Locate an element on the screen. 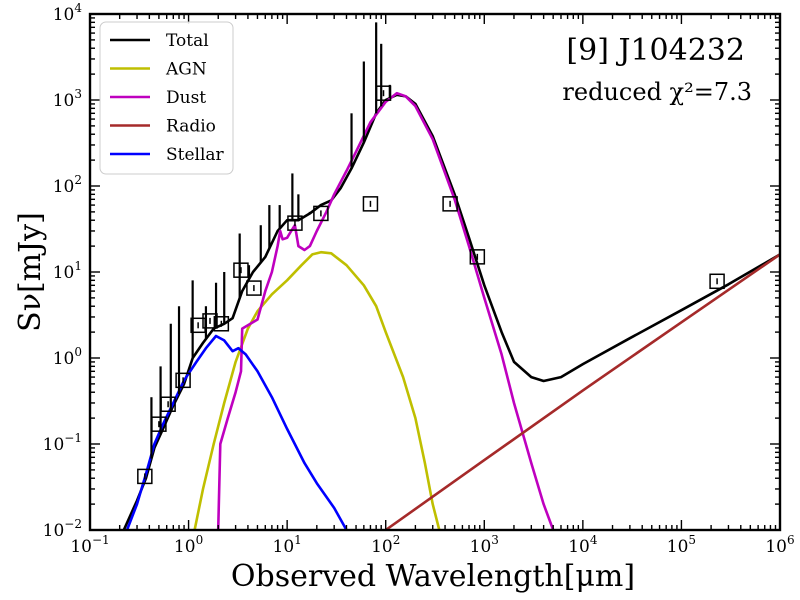 Image resolution: width=800 pixels, height=600 pixels. x-tick-label: 10⁻¹ is located at coordinates (89, 545).